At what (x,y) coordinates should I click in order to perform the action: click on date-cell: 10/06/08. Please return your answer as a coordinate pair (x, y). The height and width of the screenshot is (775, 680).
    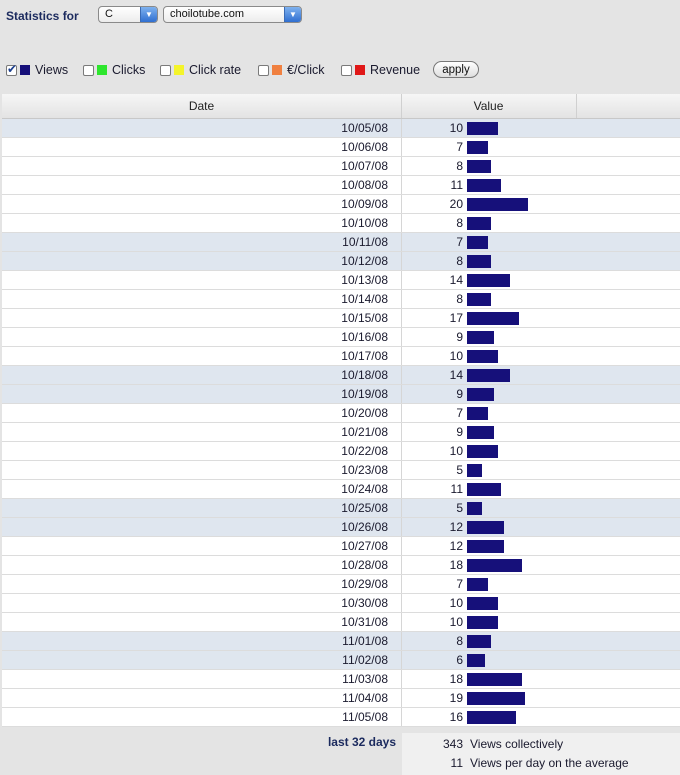
    Looking at the image, I should click on (364, 147).